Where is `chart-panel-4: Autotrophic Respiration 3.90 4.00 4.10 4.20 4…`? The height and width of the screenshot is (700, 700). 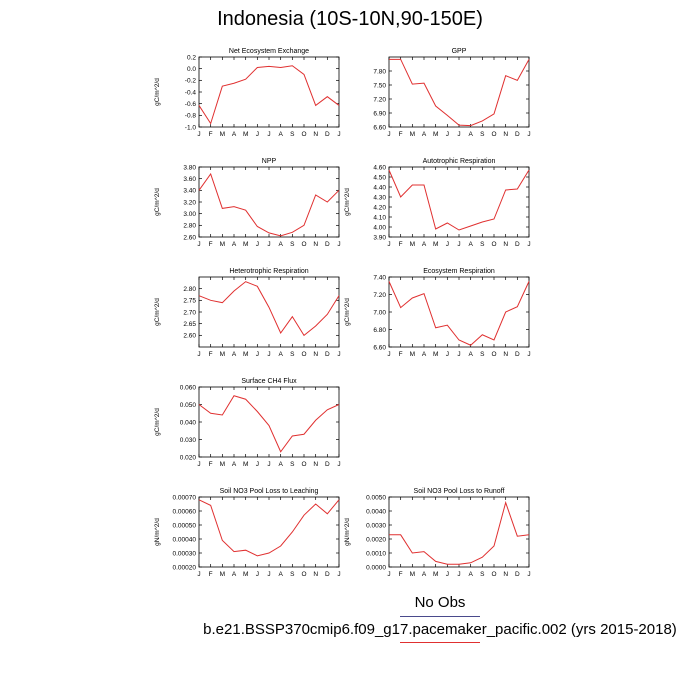 chart-panel-4: Autotrophic Respiration 3.90 4.00 4.10 4.20 4… is located at coordinates (437, 203).